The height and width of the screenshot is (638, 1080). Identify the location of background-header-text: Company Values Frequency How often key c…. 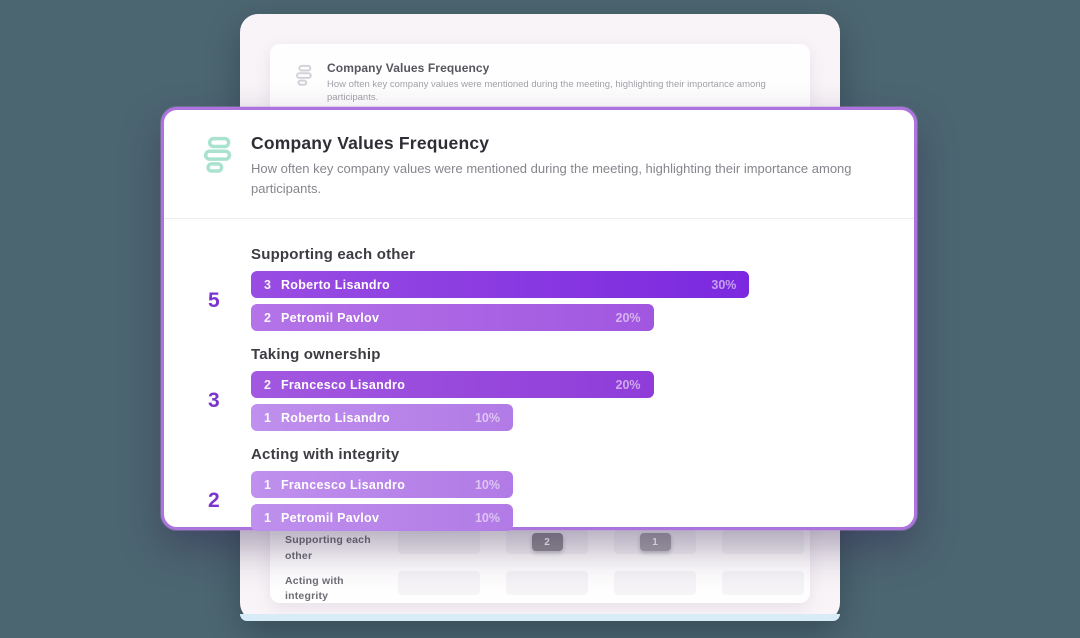
(556, 83).